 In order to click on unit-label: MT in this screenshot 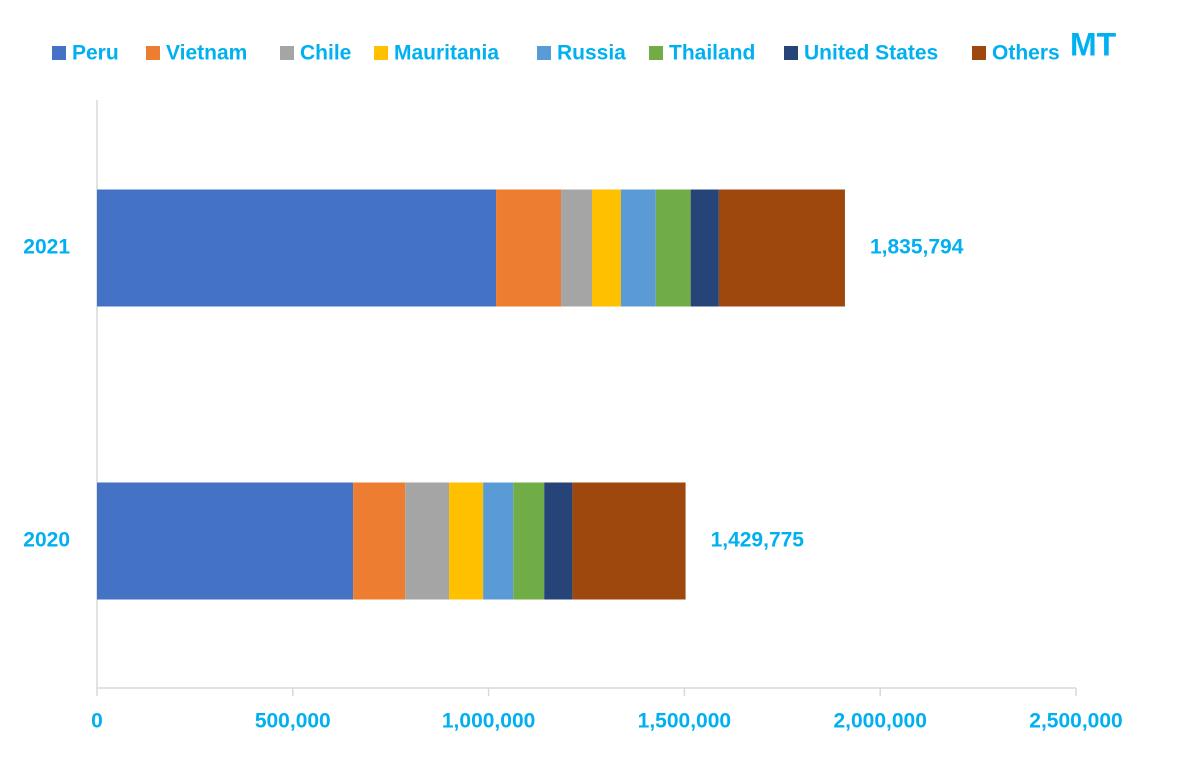, I will do `click(1093, 44)`.